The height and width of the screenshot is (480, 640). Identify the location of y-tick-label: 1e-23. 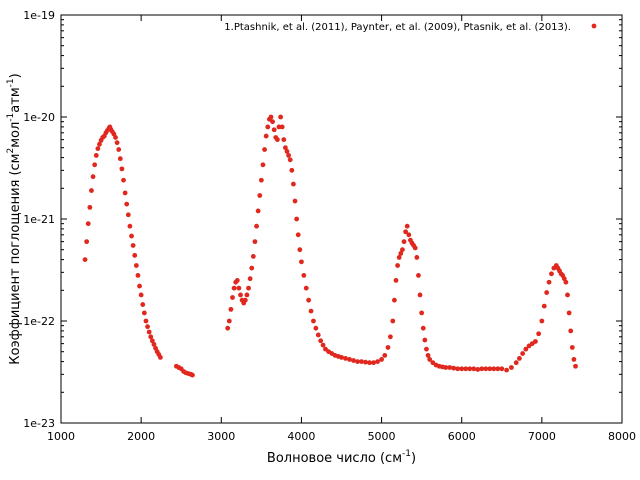
(39, 423).